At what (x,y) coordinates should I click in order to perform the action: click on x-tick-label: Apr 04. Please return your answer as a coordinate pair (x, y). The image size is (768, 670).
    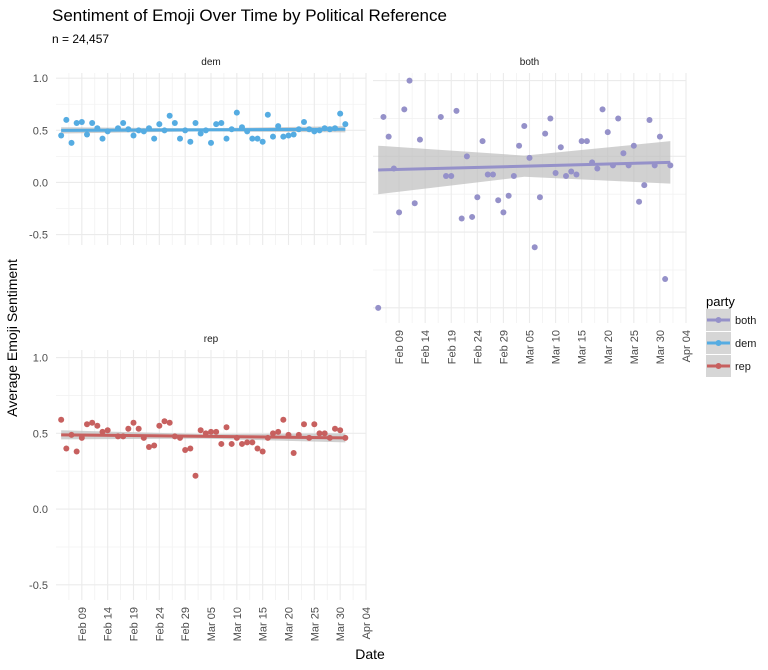
    Looking at the image, I should click on (687, 346).